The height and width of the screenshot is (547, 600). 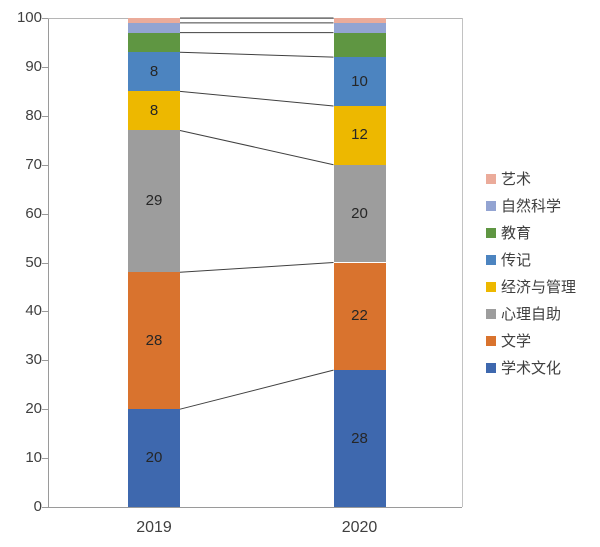 I want to click on y-axis-tick-label: 70, so click(x=33, y=164).